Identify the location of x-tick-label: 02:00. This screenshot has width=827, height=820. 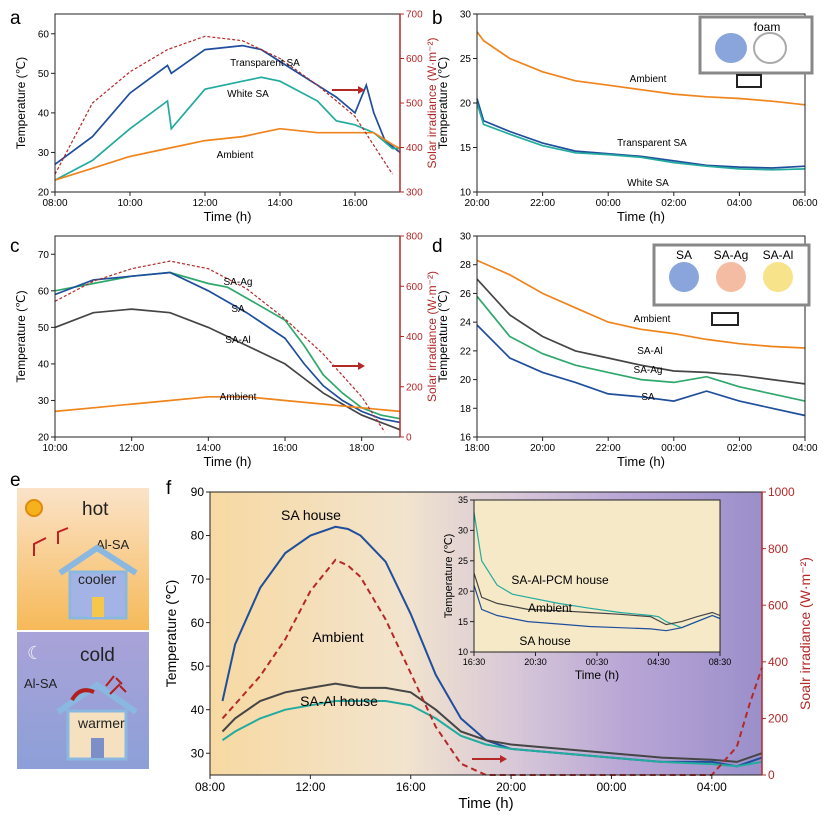
(673, 203).